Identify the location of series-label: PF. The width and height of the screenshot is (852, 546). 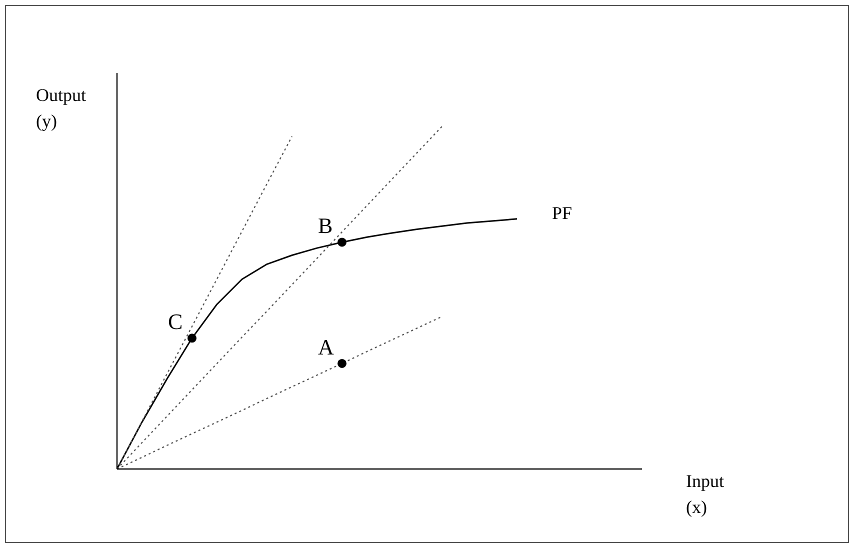
(562, 212).